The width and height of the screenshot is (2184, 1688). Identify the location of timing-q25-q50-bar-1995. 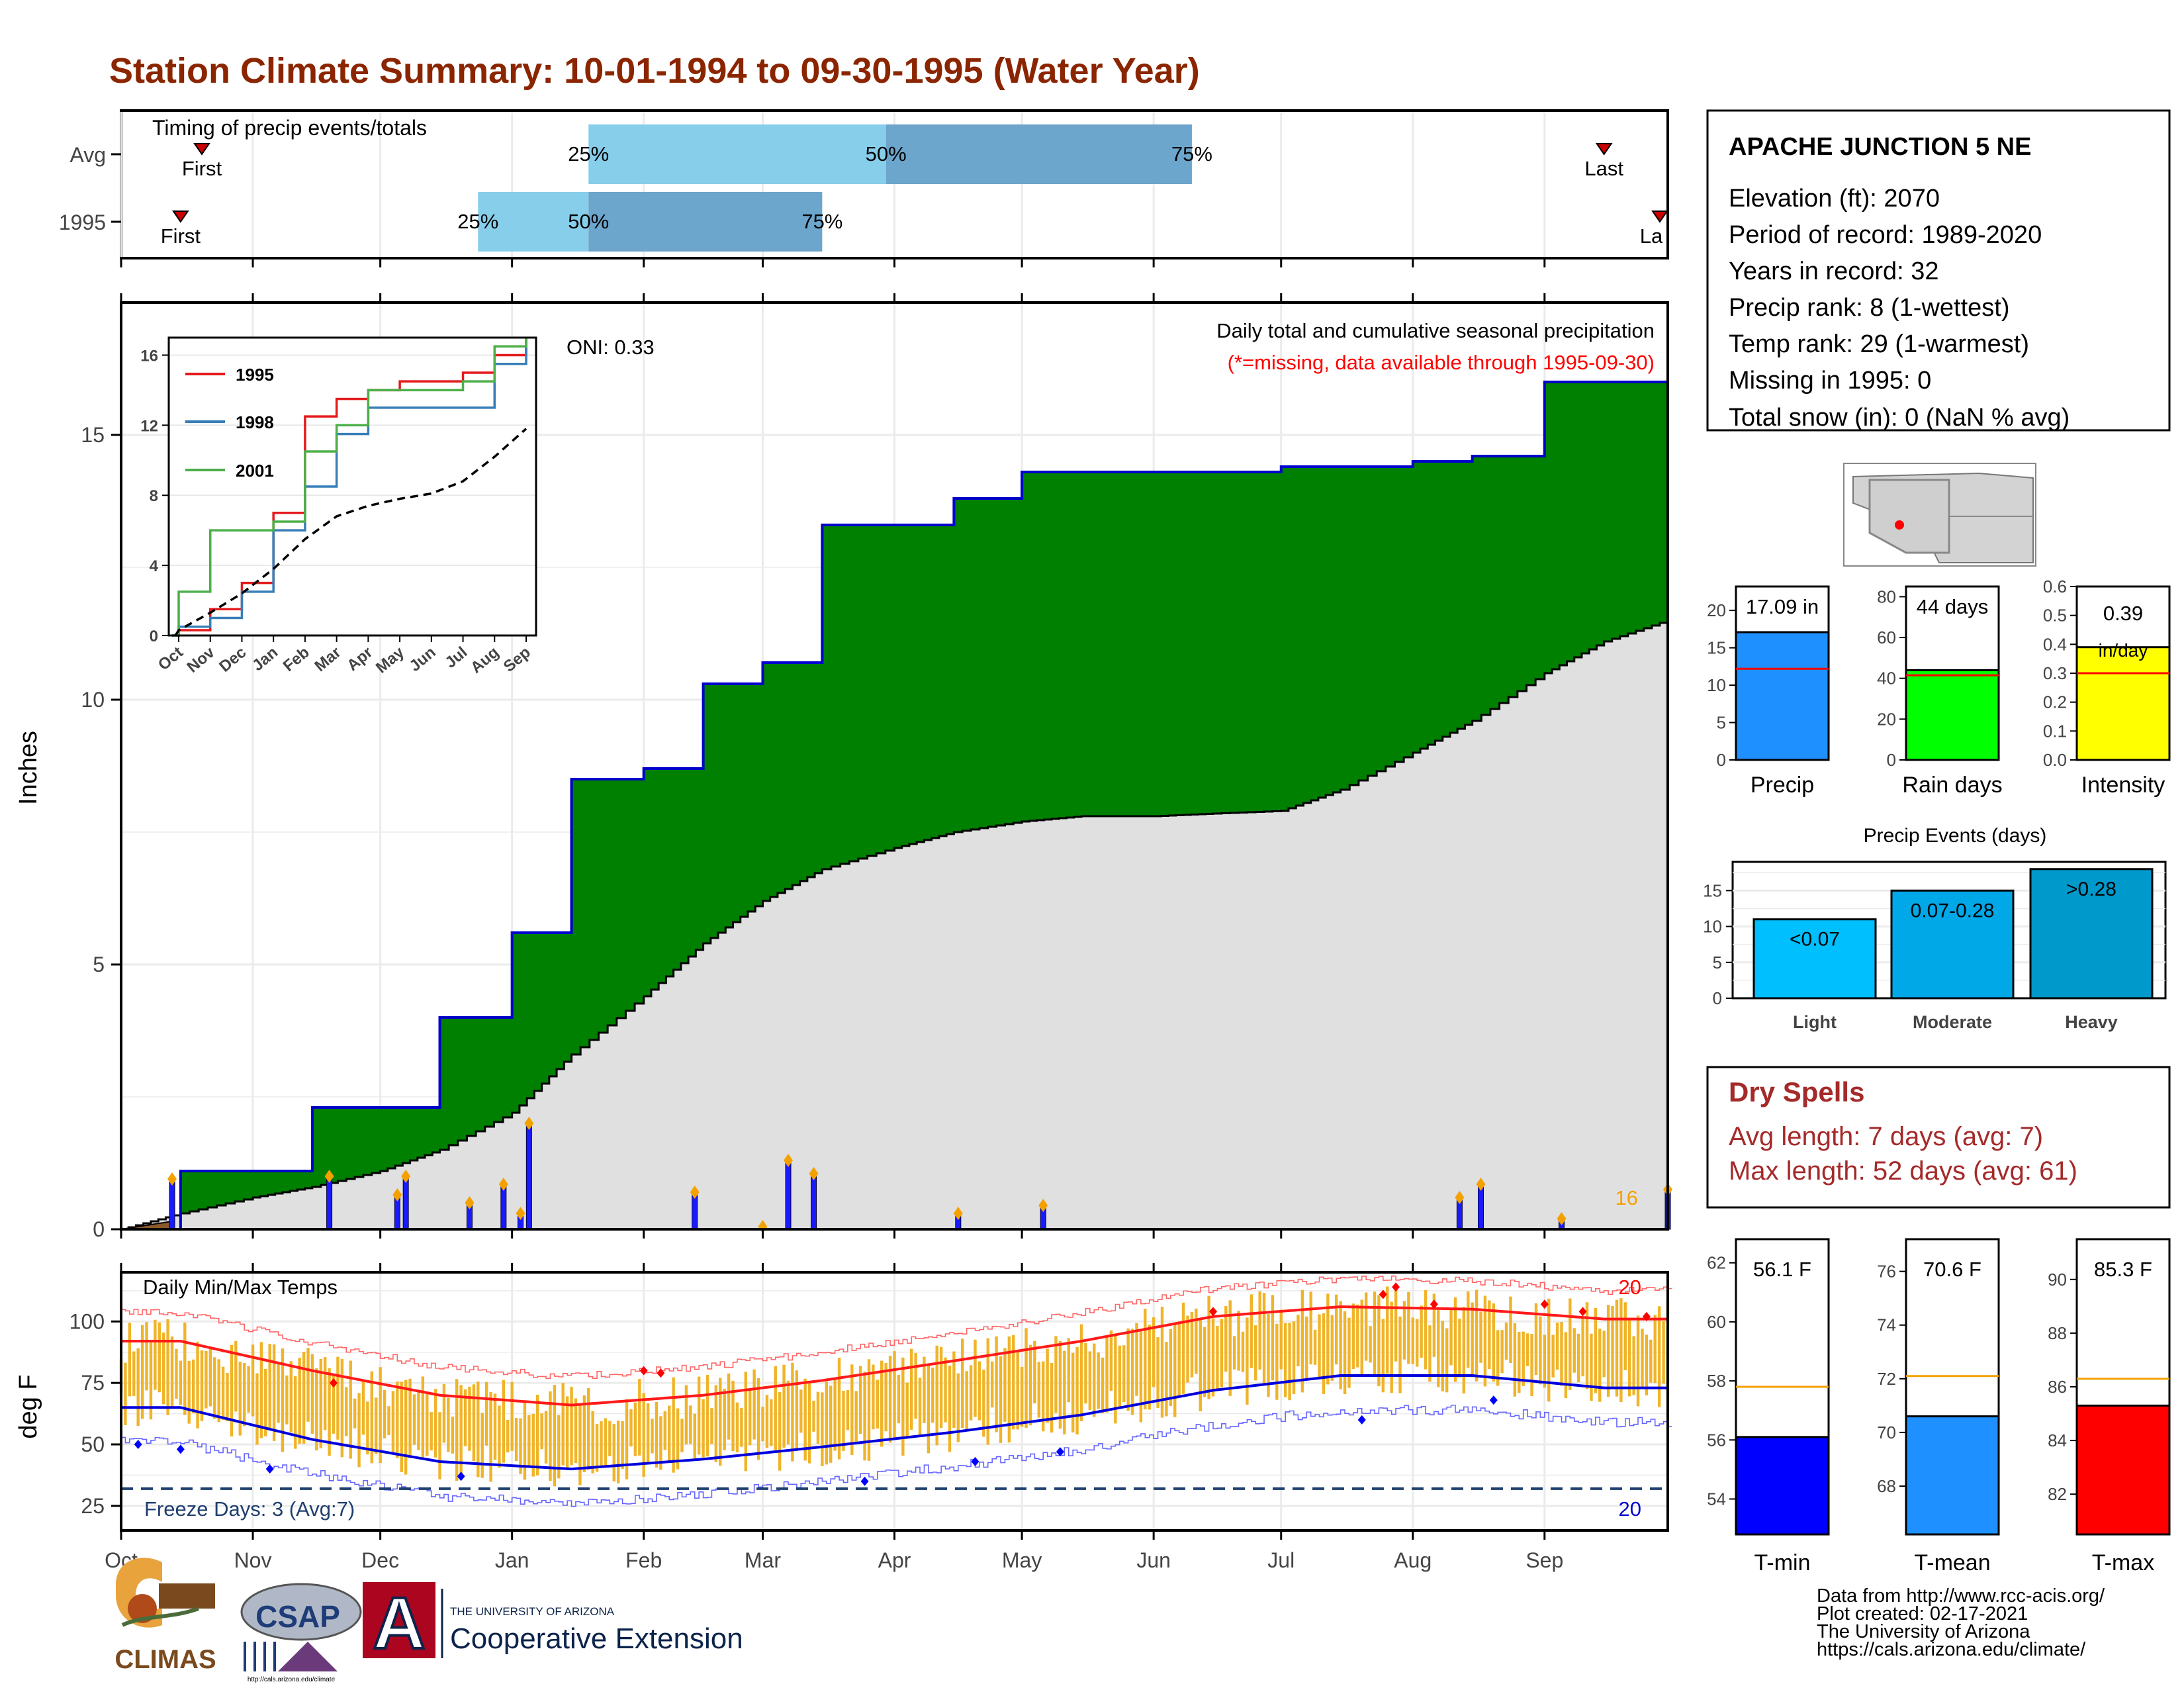
(533, 222).